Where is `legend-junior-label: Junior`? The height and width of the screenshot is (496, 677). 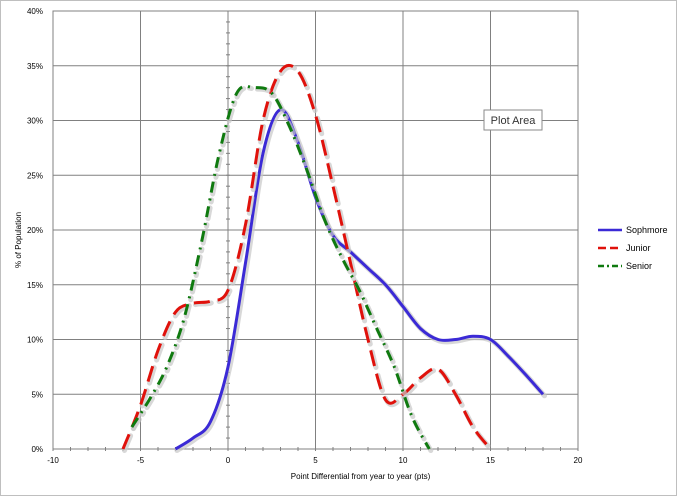
legend-junior-label: Junior is located at coordinates (638, 248).